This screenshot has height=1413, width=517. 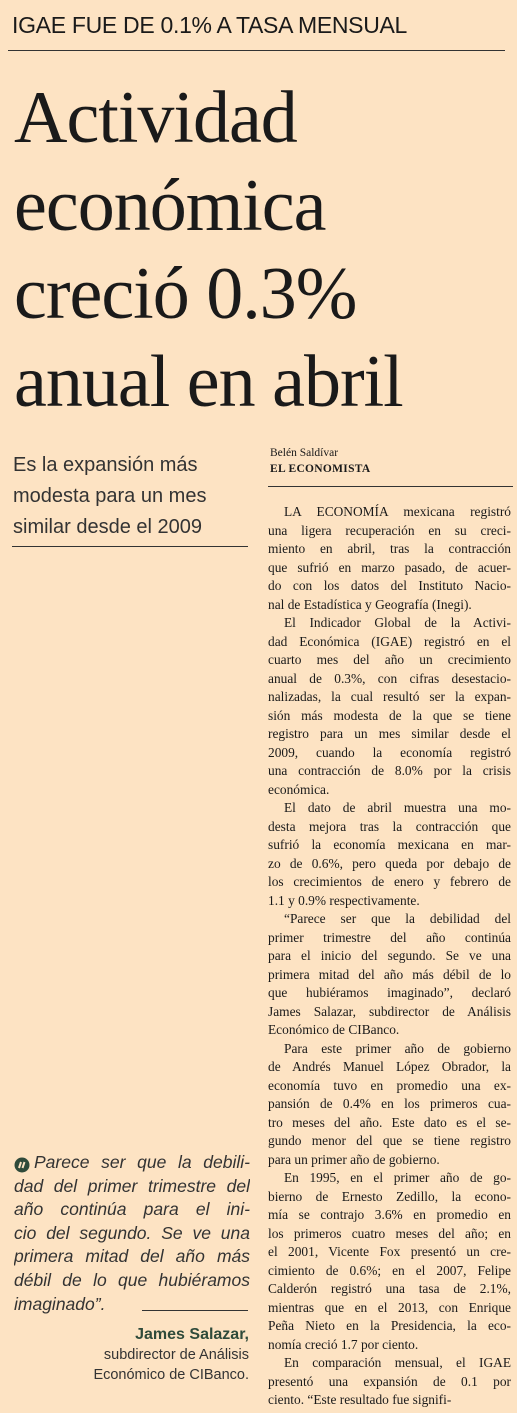 What do you see at coordinates (170, 206) in the screenshot?
I see `headline-line: económica` at bounding box center [170, 206].